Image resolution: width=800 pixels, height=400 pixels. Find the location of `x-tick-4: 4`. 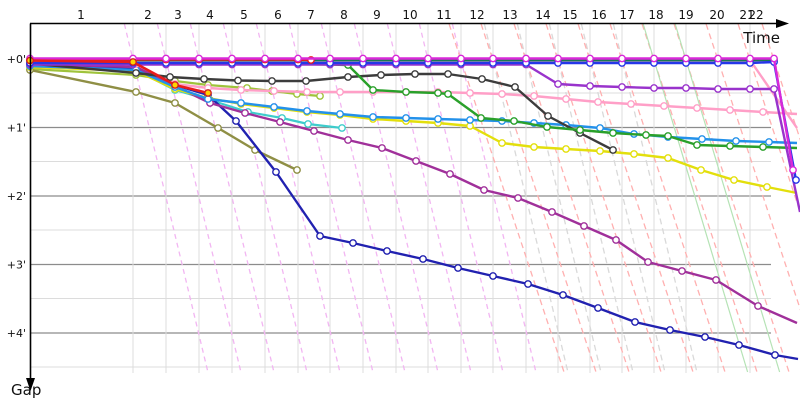

x-tick-4: 4 is located at coordinates (210, 15).